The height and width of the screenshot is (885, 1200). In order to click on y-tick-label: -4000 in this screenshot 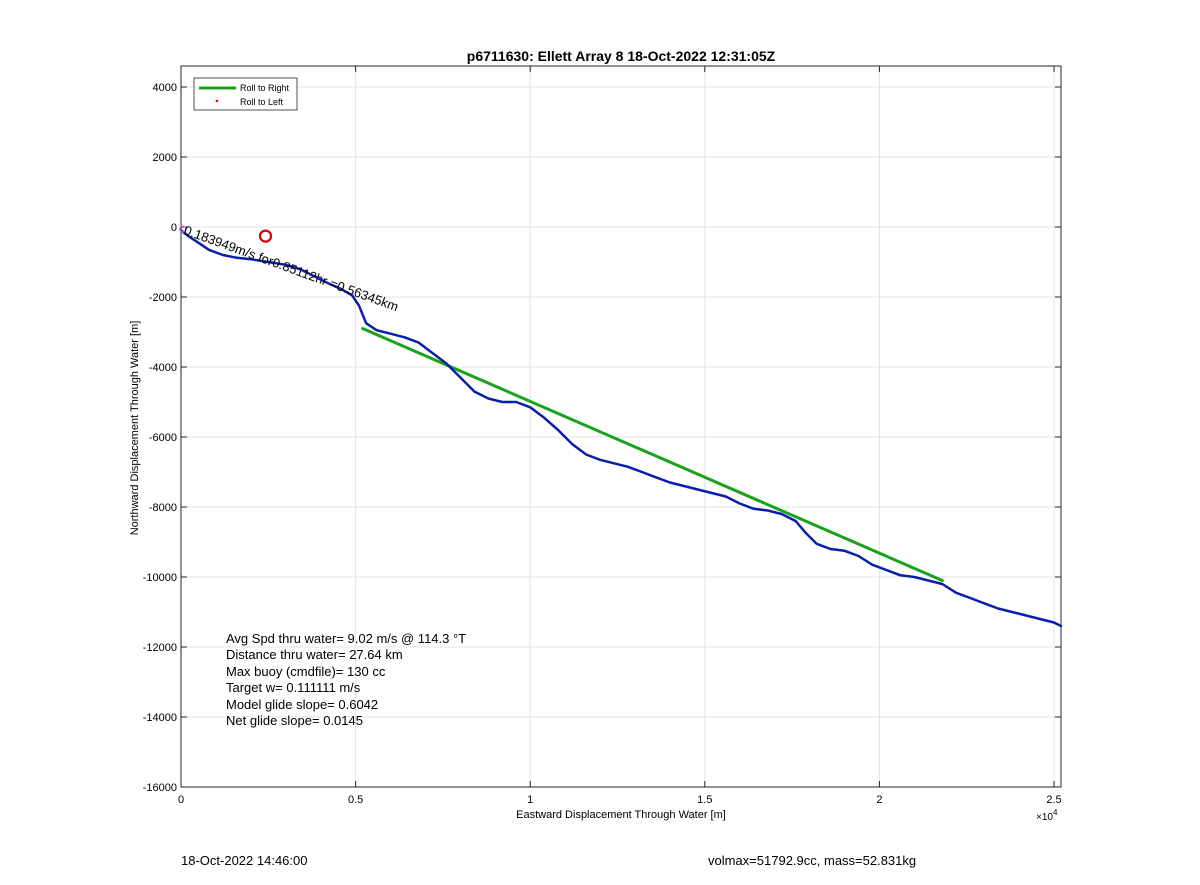, I will do `click(163, 368)`.